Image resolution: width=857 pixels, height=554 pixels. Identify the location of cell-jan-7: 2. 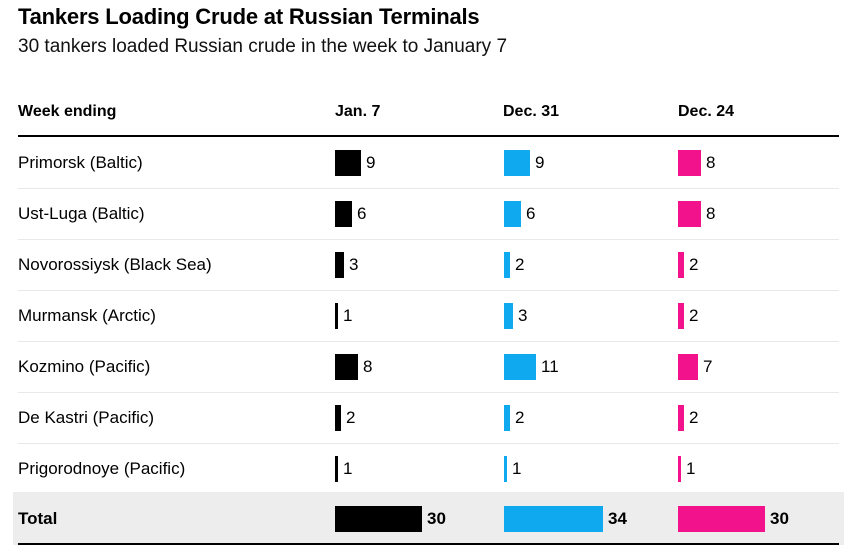
(345, 418).